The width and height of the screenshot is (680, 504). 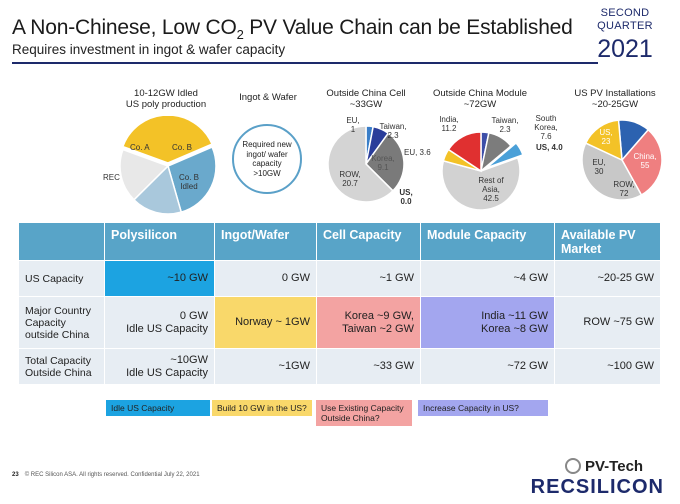 What do you see at coordinates (368, 278) in the screenshot?
I see `table-cell: ~1 GW` at bounding box center [368, 278].